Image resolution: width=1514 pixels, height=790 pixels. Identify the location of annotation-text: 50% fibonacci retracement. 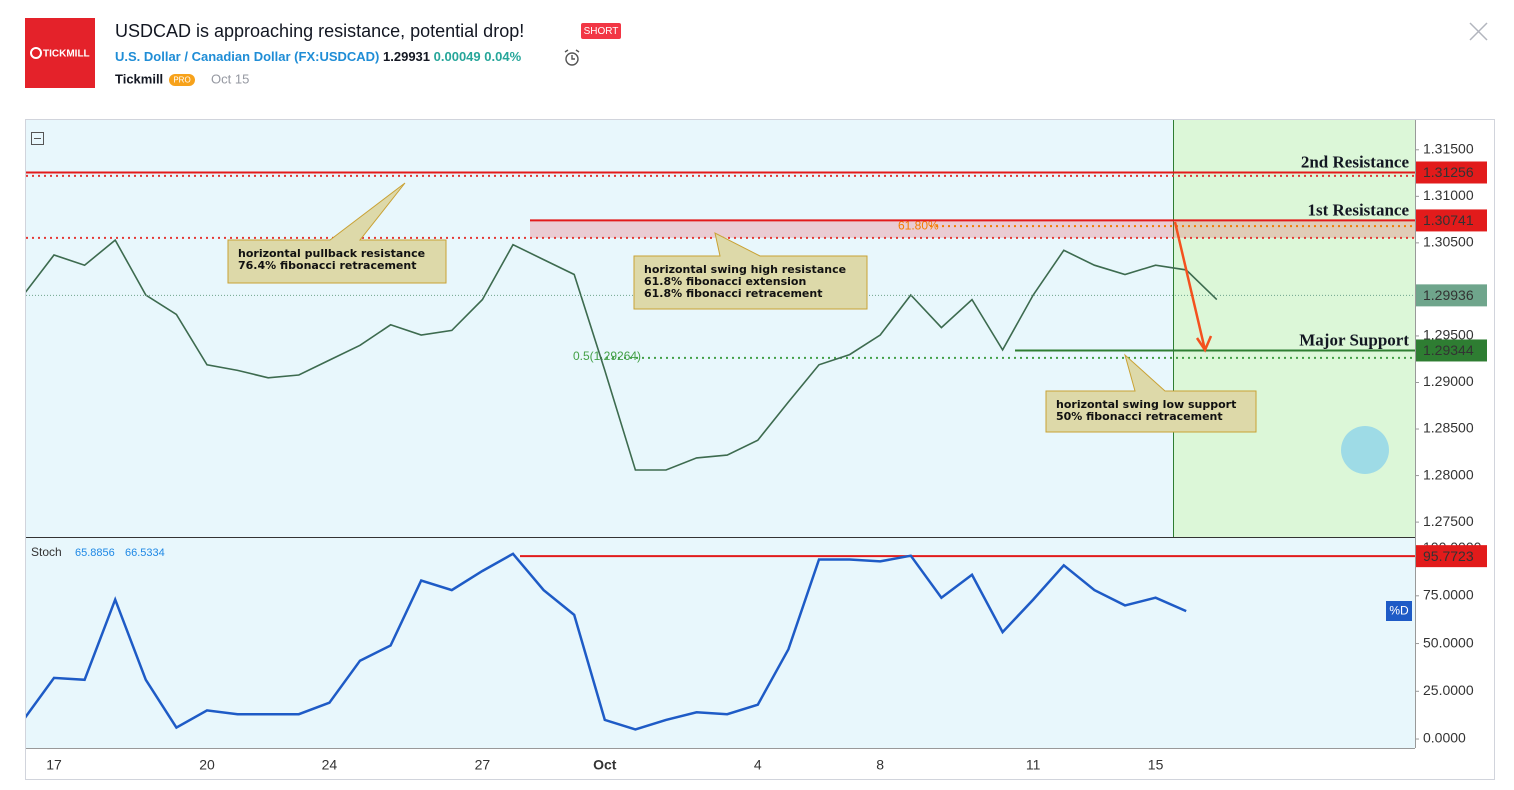
(1139, 416).